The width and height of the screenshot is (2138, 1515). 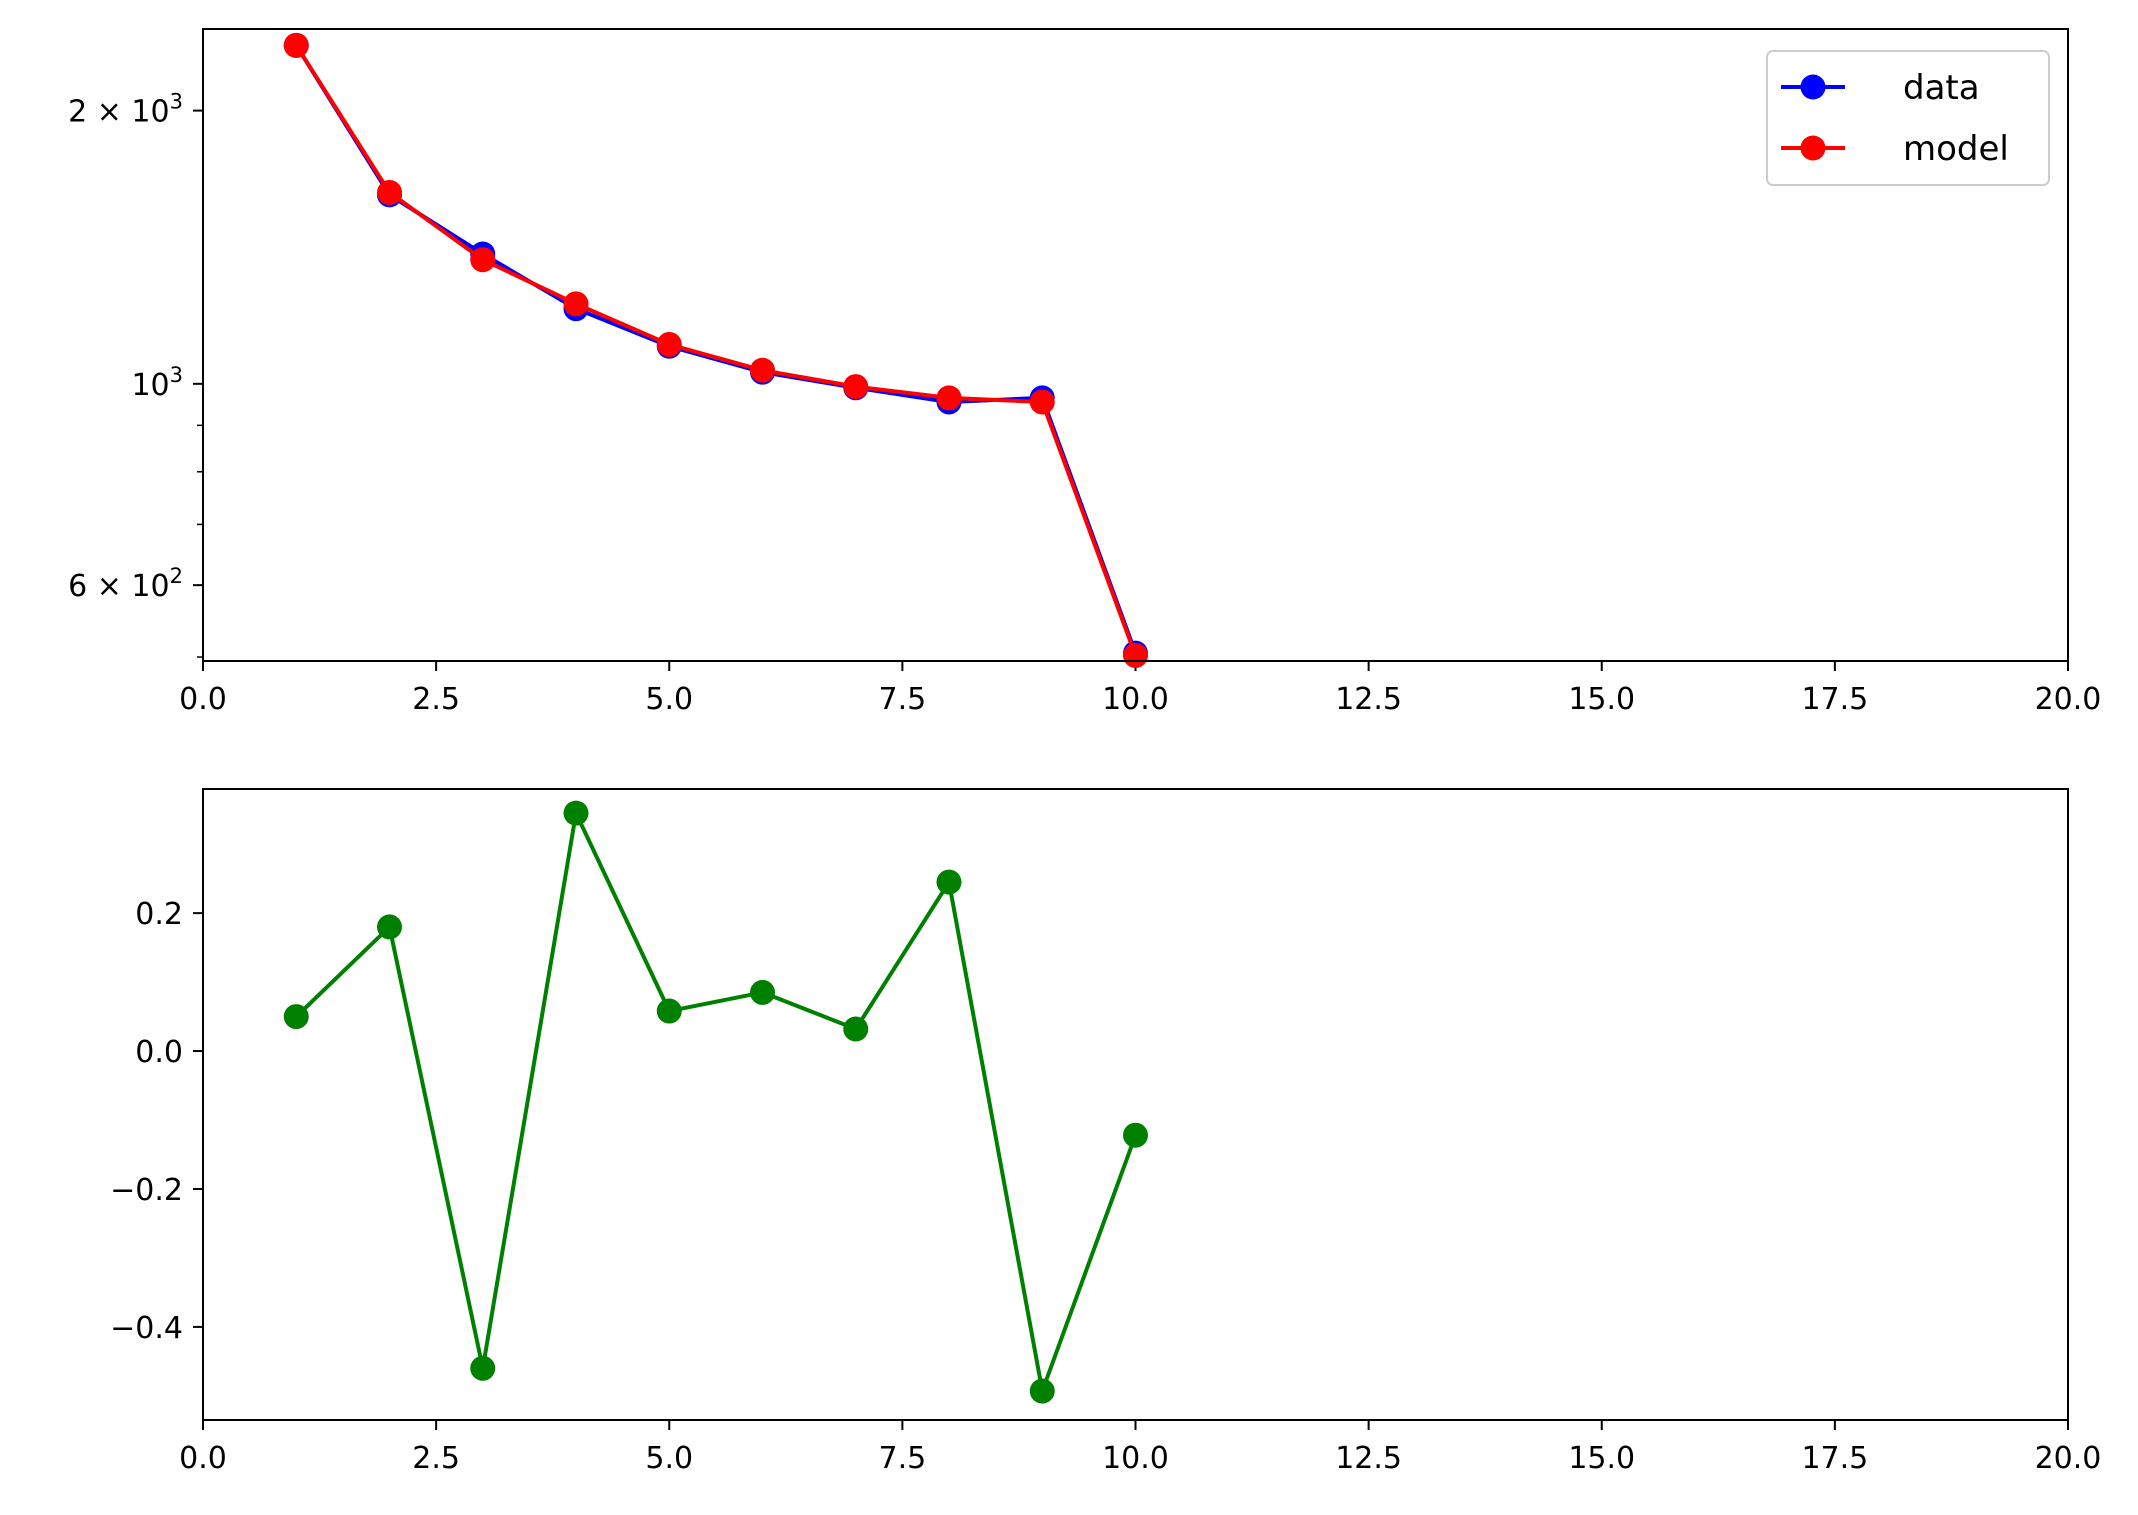 I want to click on top-x-tick-label: 10.0, so click(x=1135, y=699).